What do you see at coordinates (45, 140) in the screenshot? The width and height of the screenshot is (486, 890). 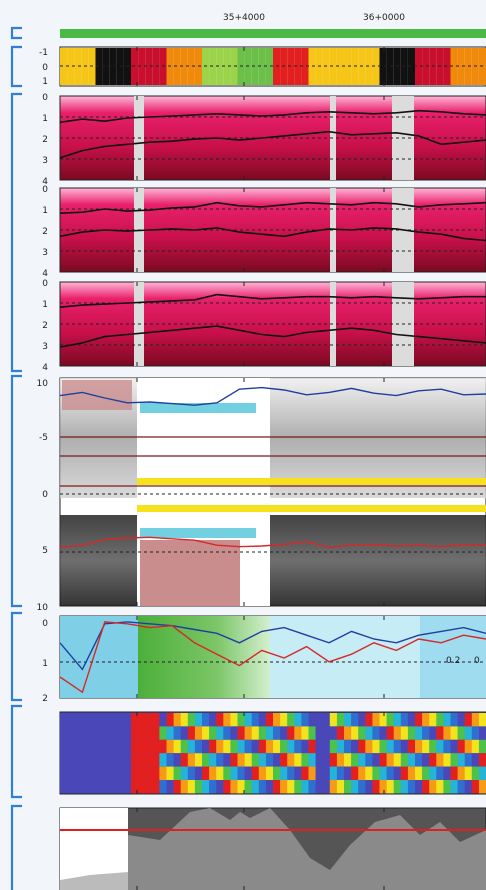 I see `radar-ytick: 2` at bounding box center [45, 140].